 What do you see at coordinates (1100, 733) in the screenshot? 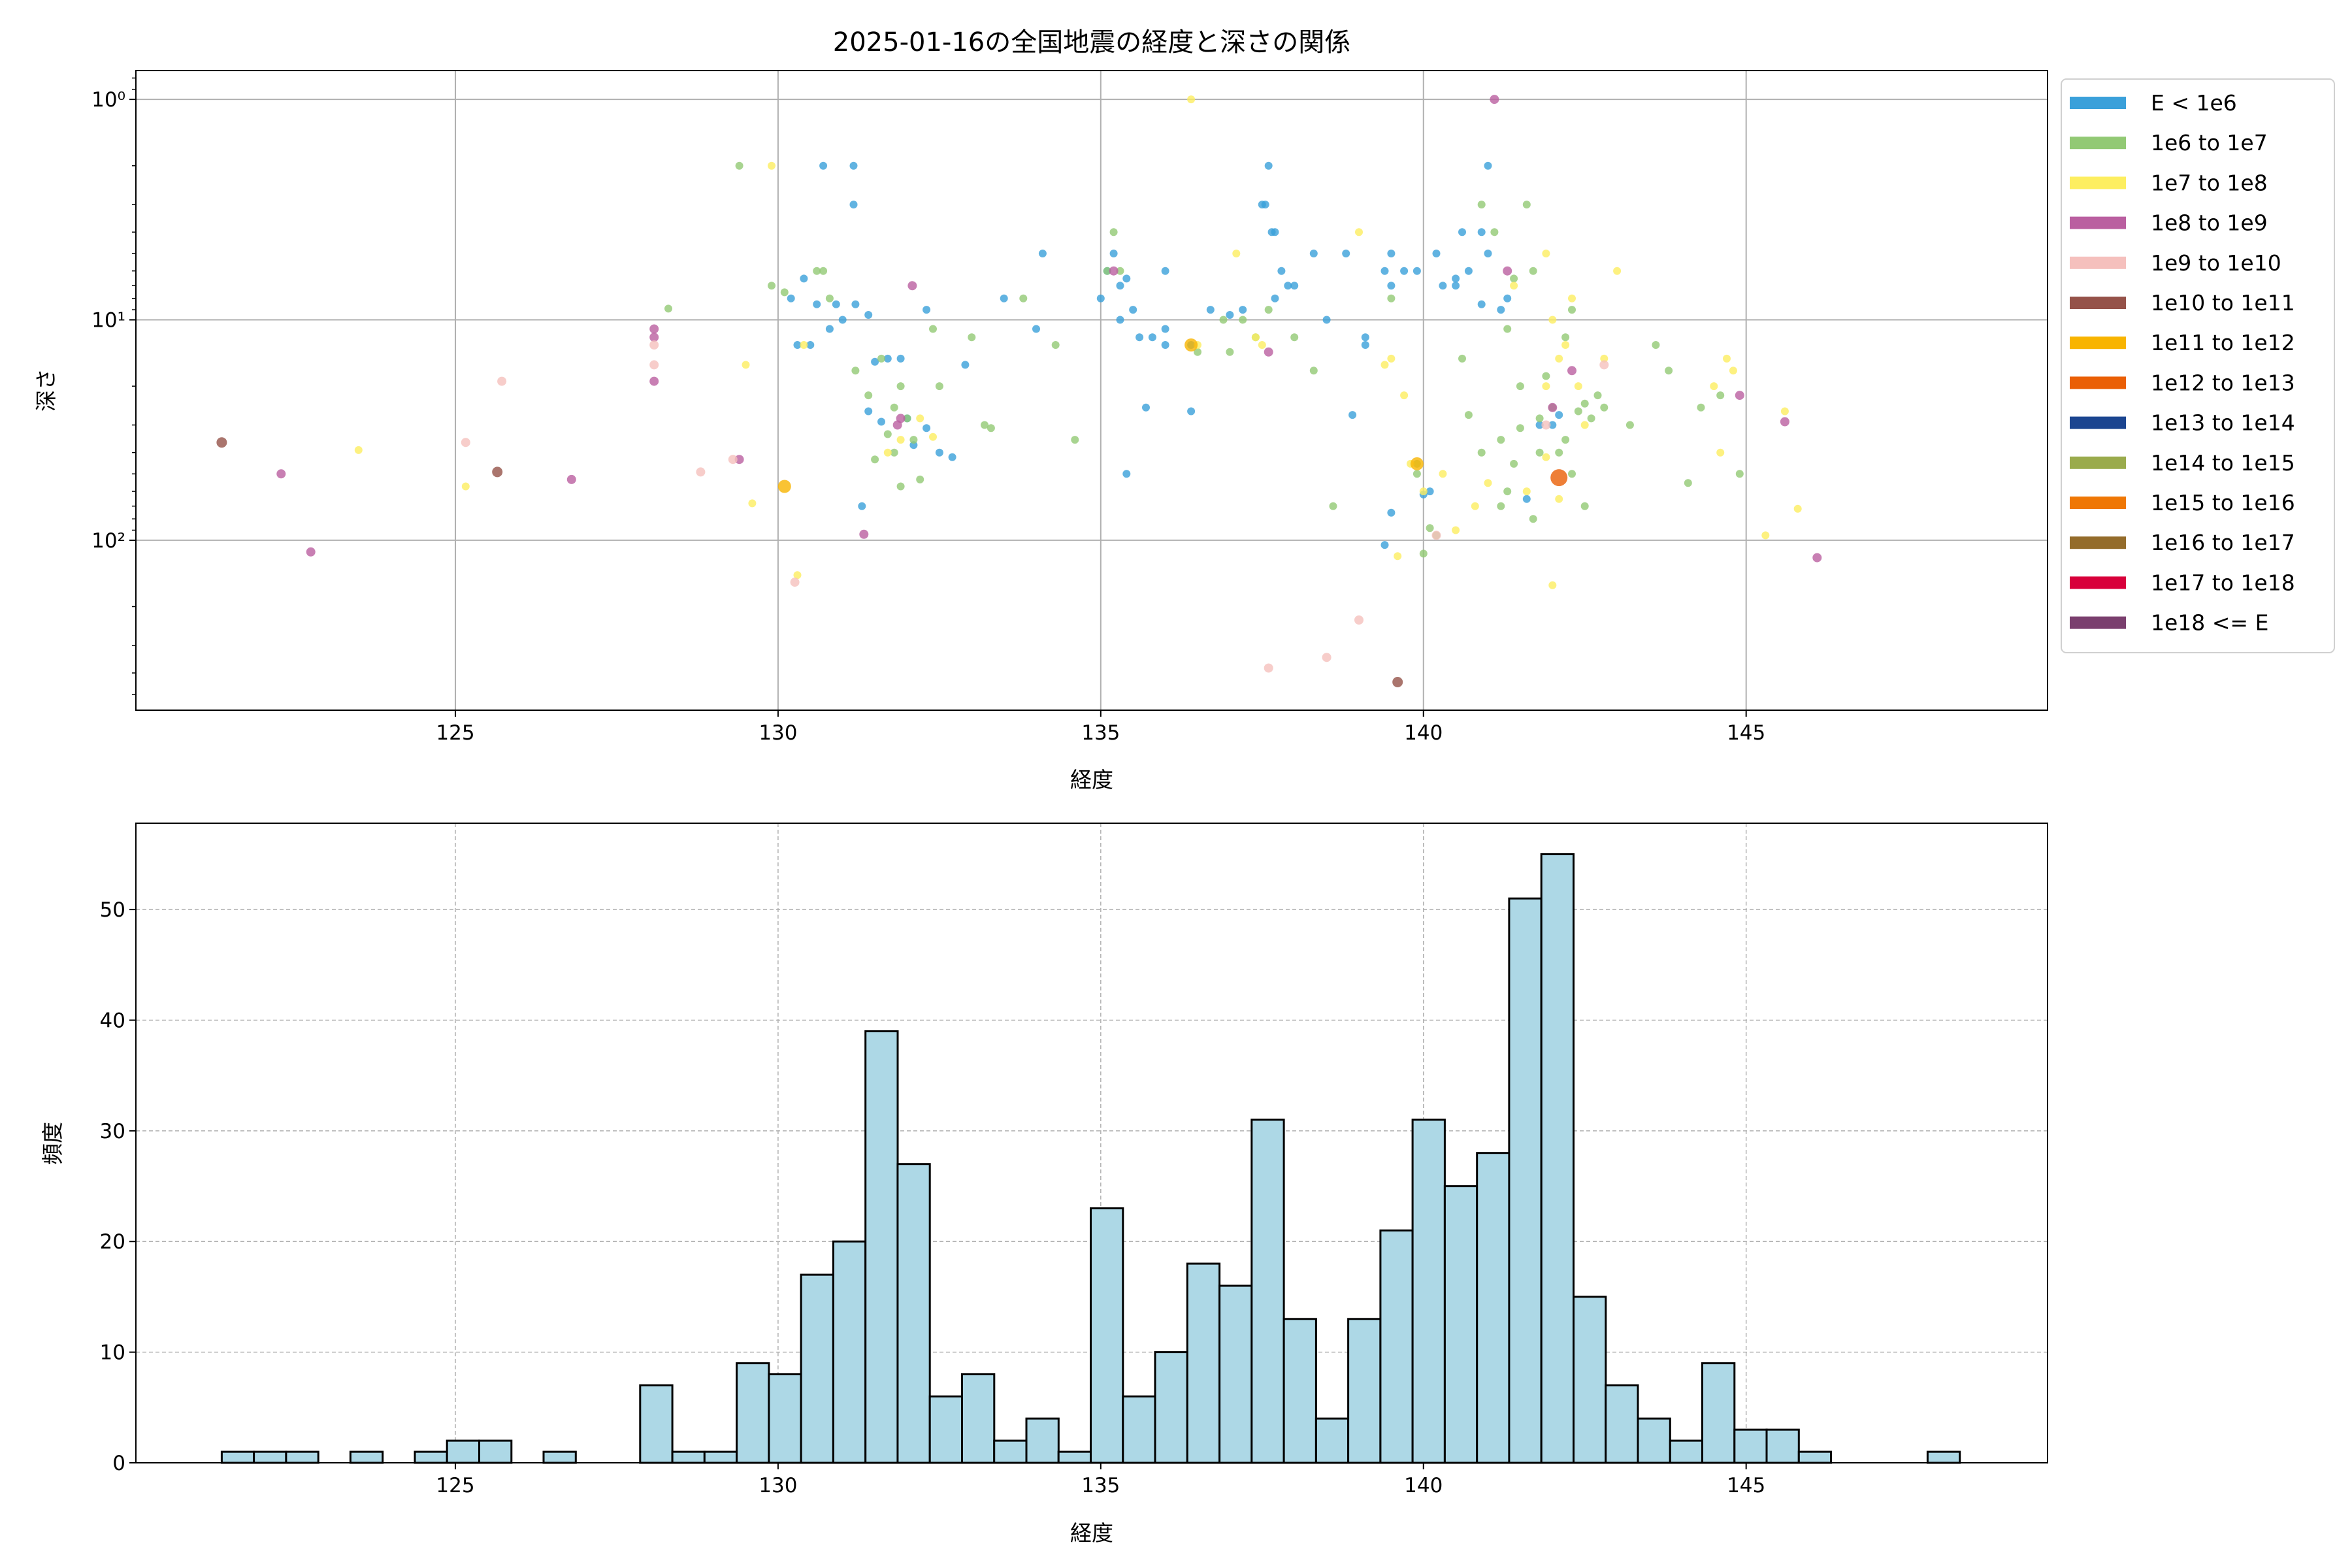
I see `x-tick-label: 135` at bounding box center [1100, 733].